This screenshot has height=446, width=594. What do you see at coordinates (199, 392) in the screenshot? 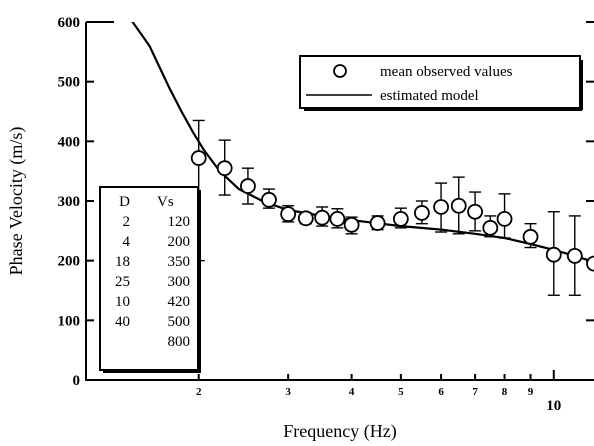
I see `x-tick-label: 2` at bounding box center [199, 392].